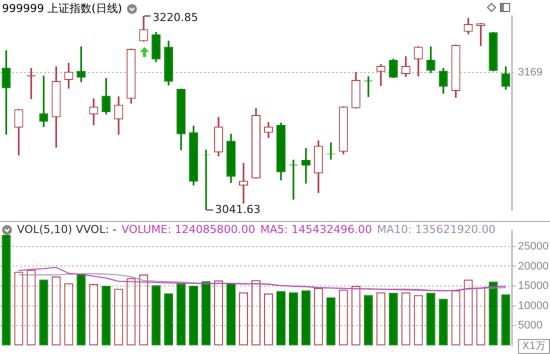  I want to click on text: MA5: 145432496.00, so click(316, 229).